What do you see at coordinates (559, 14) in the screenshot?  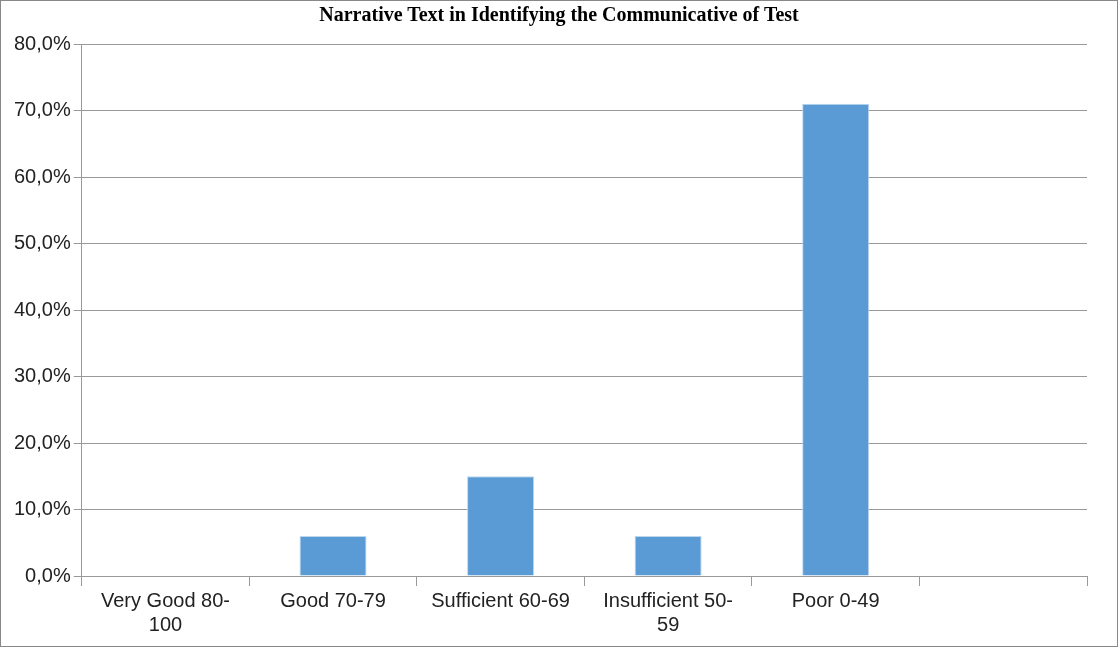 I see `chart-title: Narrative Text in Identifying the Communicative of Test` at bounding box center [559, 14].